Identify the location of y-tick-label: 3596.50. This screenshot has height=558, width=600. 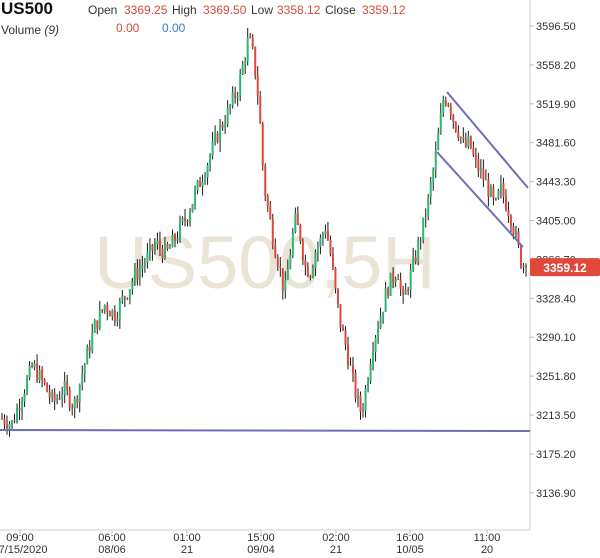
(556, 27).